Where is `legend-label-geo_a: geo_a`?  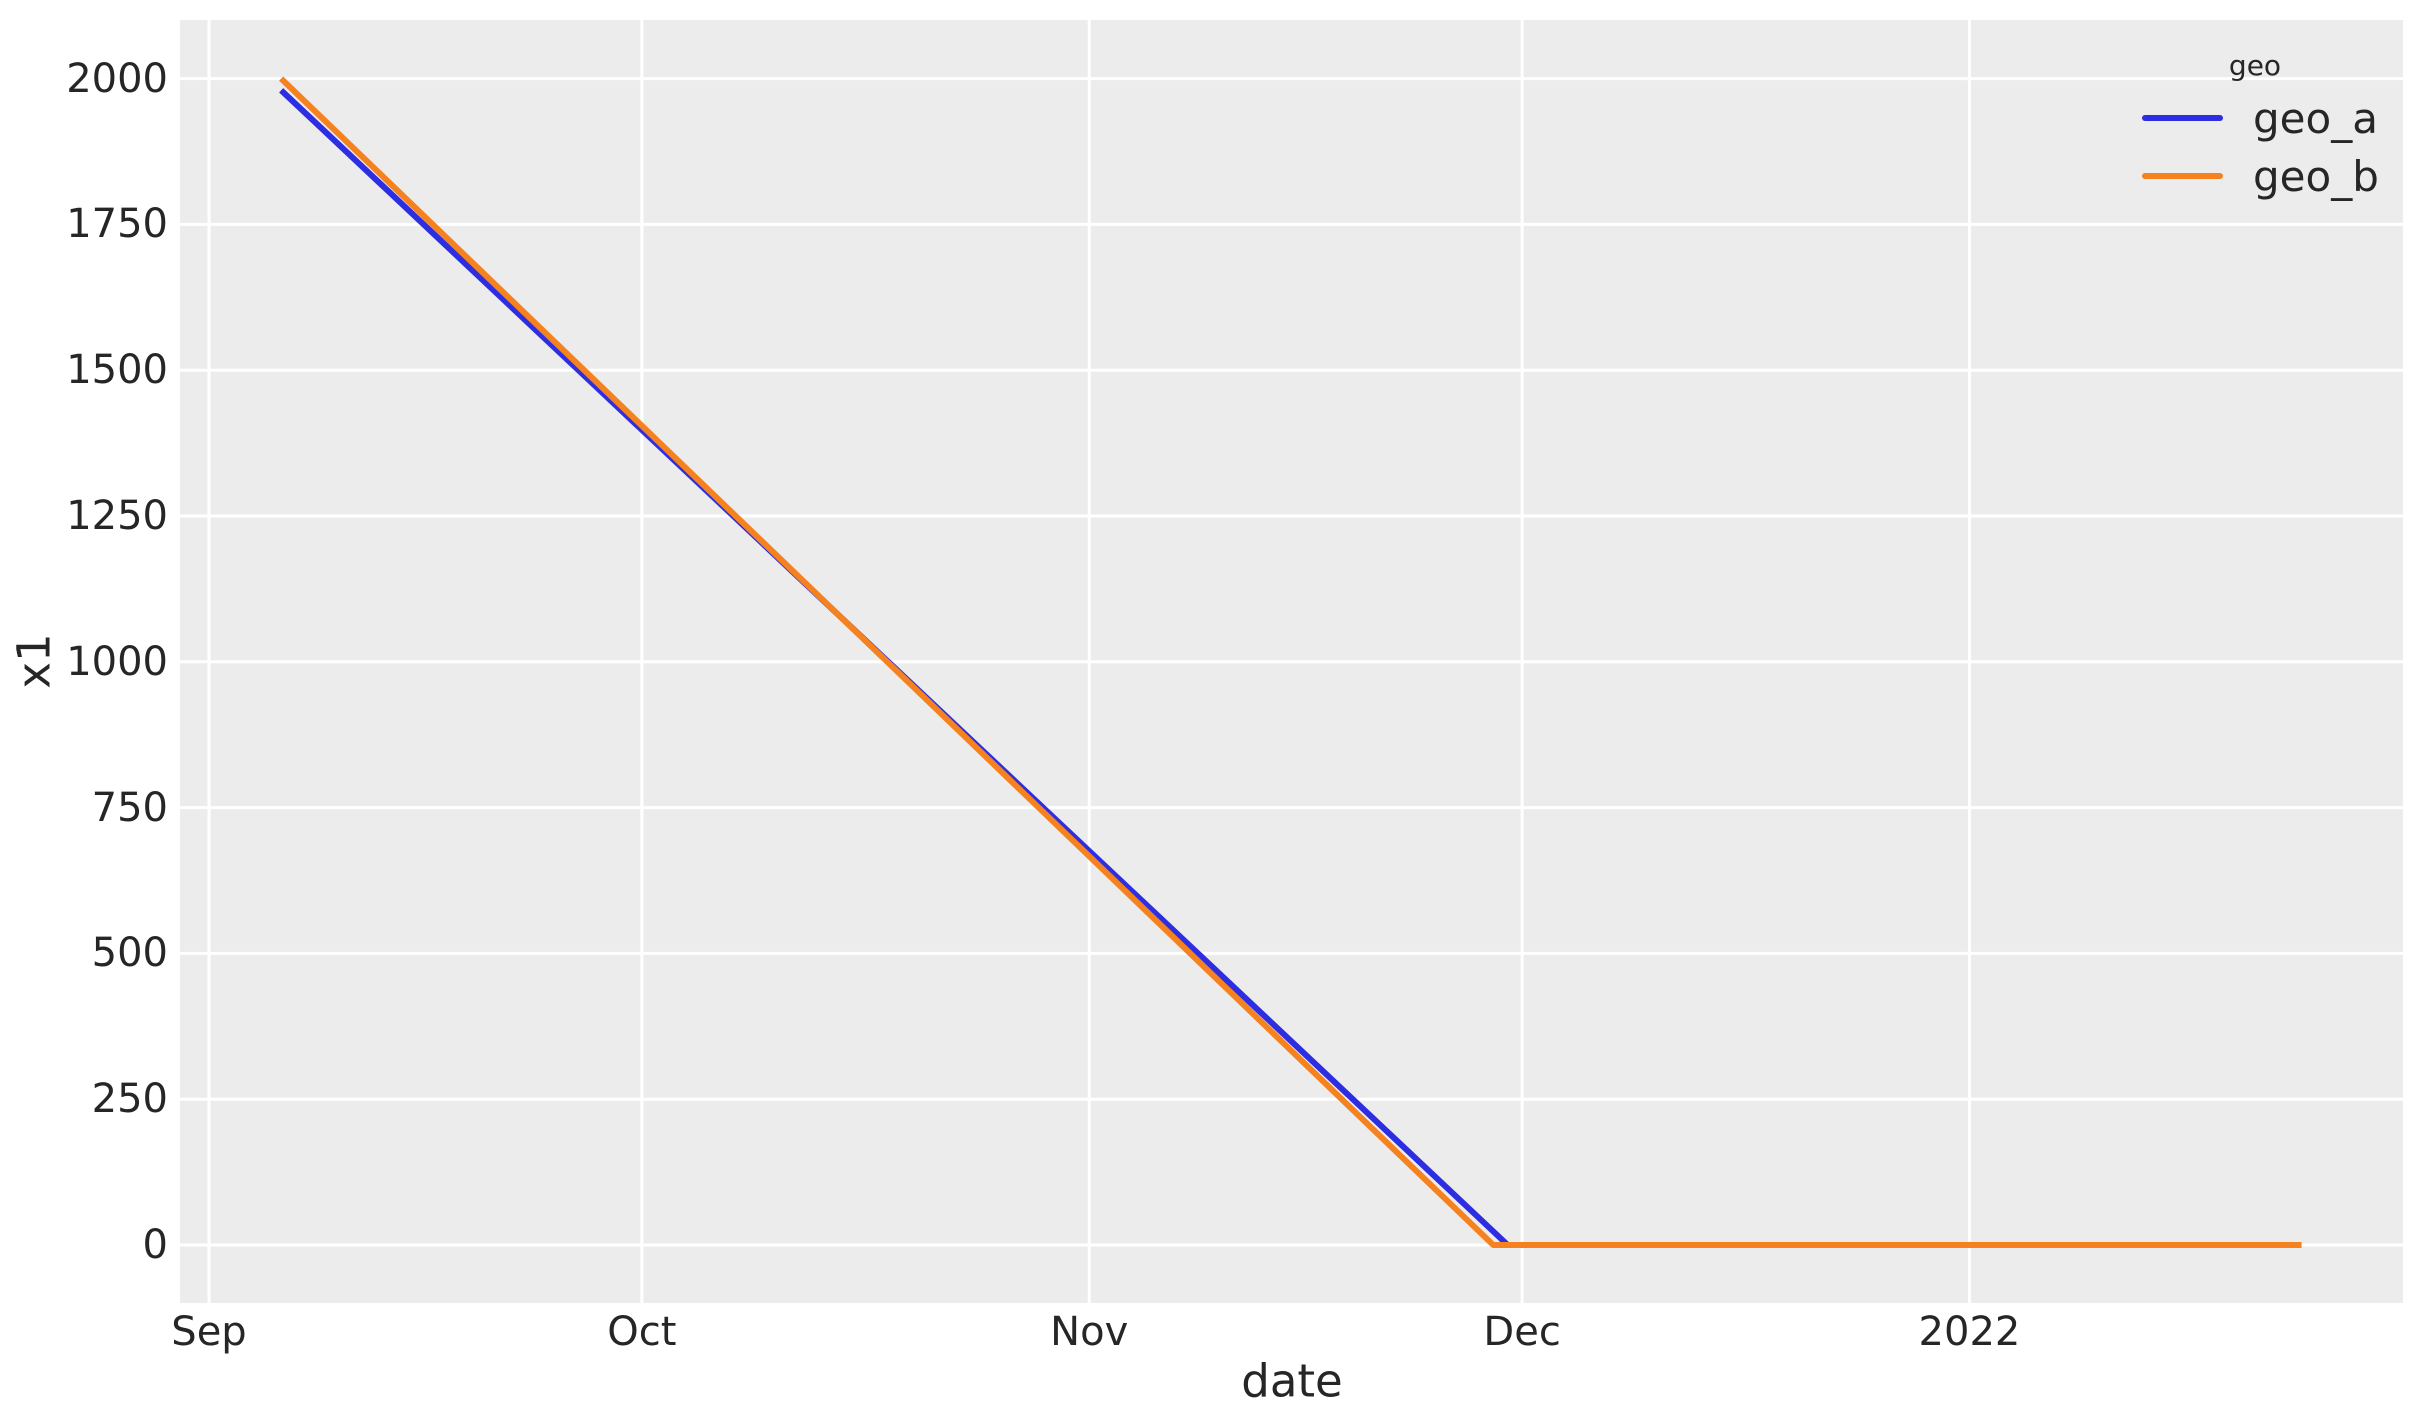 legend-label-geo_a: geo_a is located at coordinates (2315, 118).